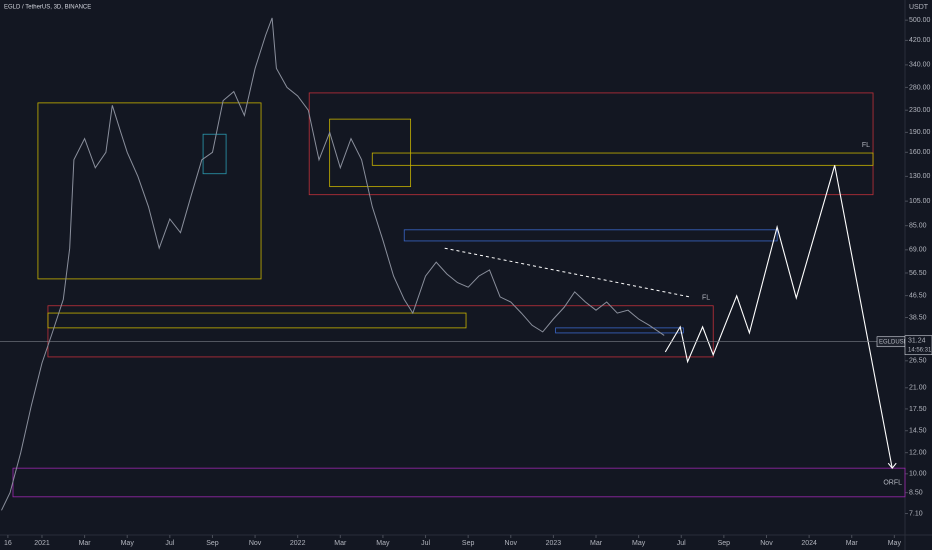 Image resolution: width=932 pixels, height=550 pixels. Describe the element at coordinates (920, 152) in the screenshot. I see `y-tick-label: 160.00` at that location.